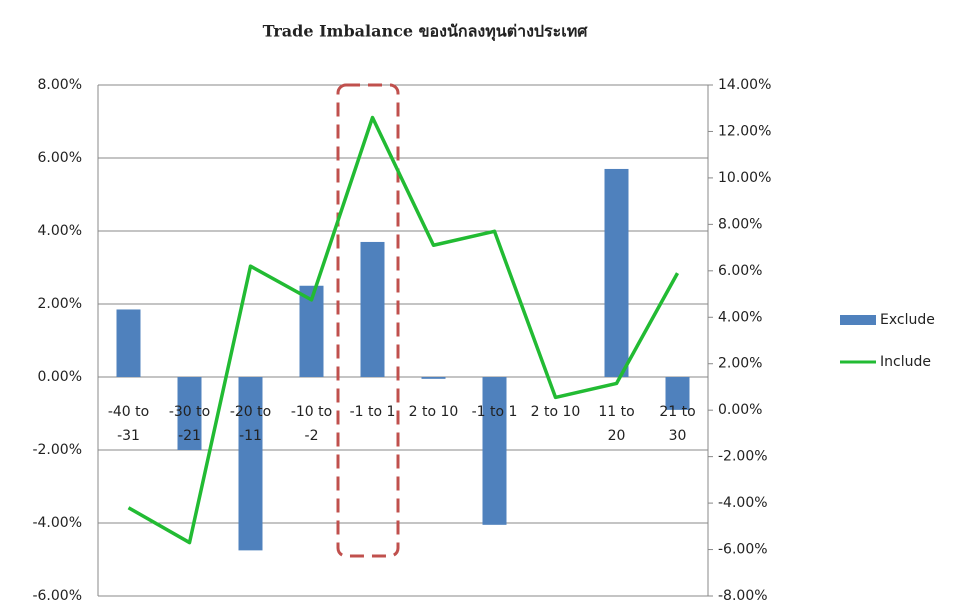 The height and width of the screenshot is (608, 968). Describe the element at coordinates (57, 523) in the screenshot. I see `y-tick-label: -4.00%` at that location.